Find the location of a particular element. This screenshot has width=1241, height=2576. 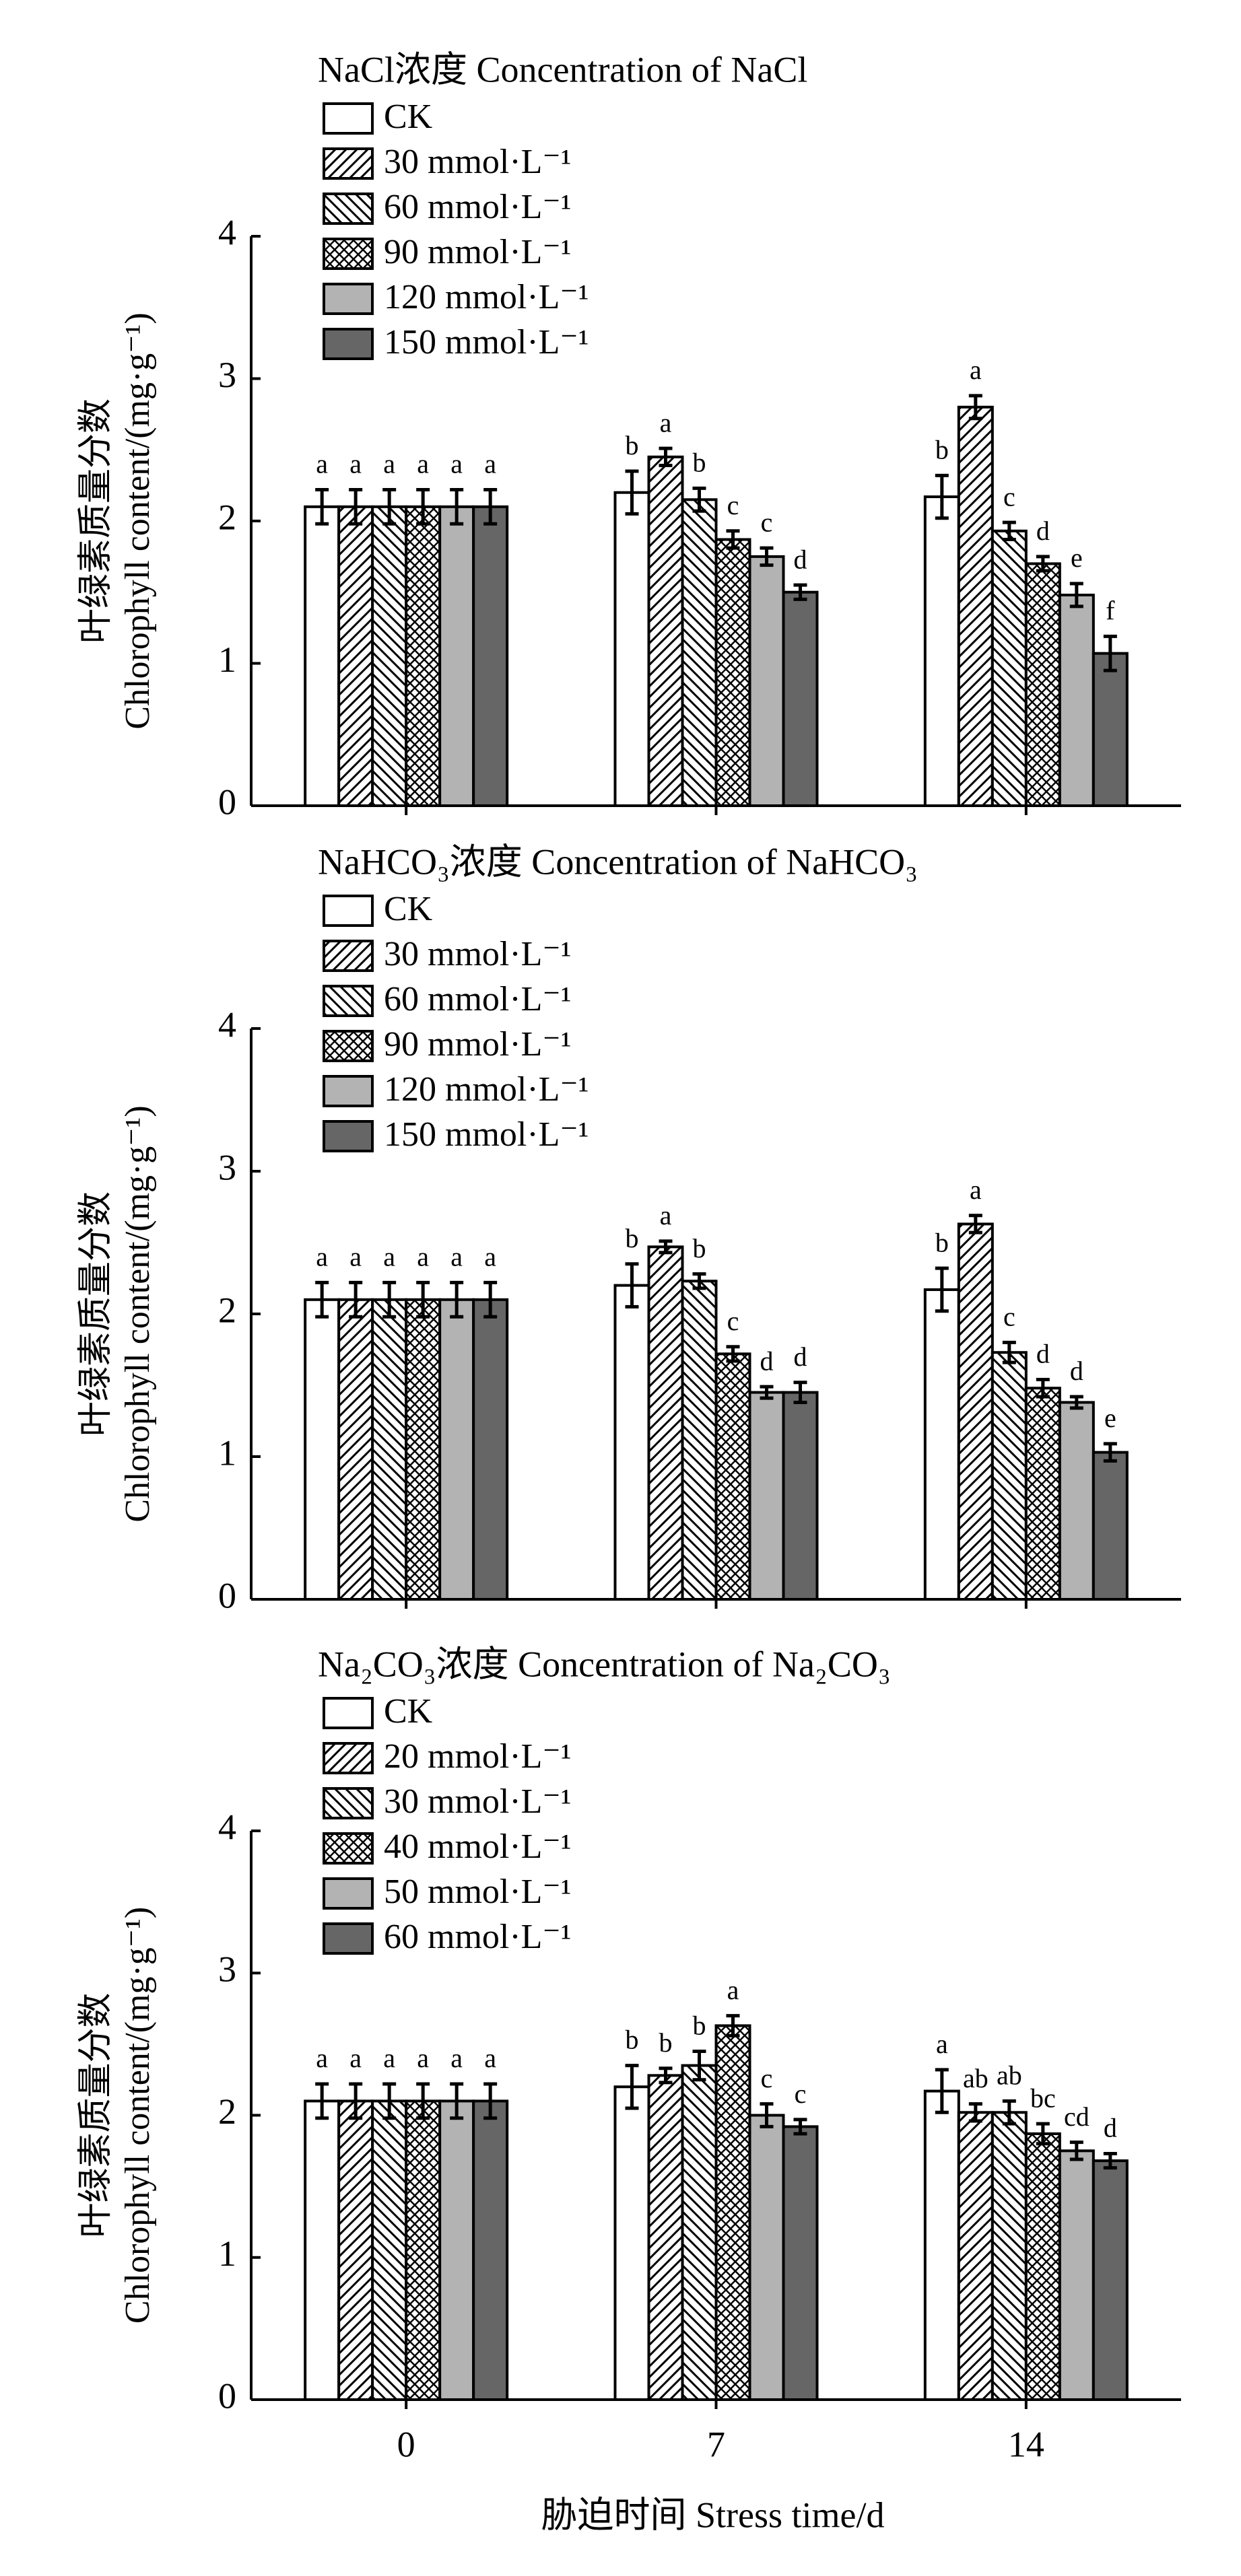

legend-label: 40 mmol·L⁻¹ is located at coordinates (477, 1846).